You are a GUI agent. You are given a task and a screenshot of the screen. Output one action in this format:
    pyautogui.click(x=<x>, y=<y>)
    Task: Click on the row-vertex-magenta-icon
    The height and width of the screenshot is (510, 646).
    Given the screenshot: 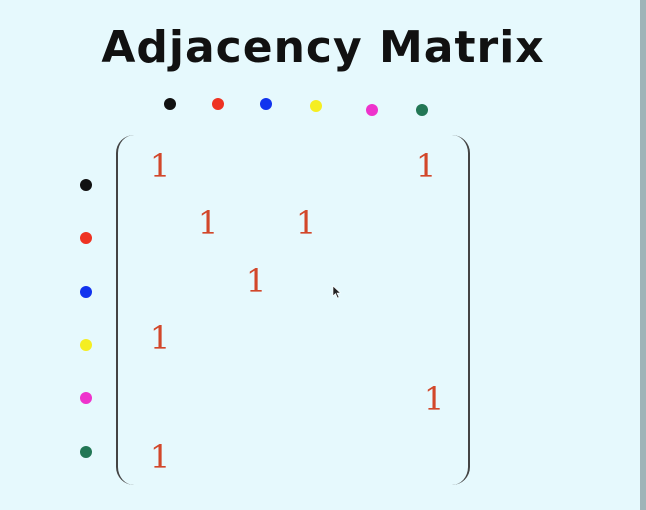 What is the action you would take?
    pyautogui.click(x=86, y=398)
    